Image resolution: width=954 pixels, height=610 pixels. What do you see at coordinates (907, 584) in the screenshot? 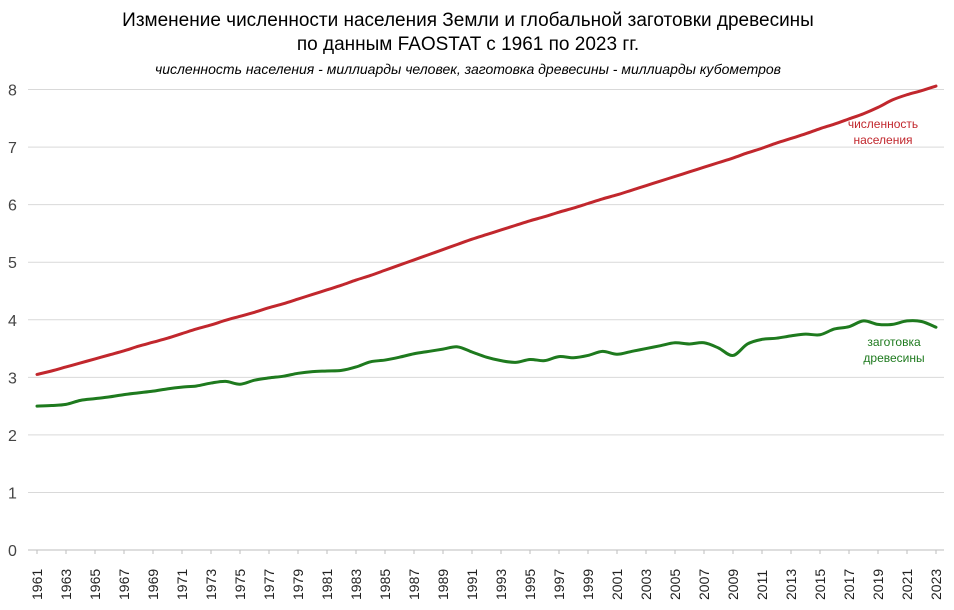
I see `x-tick-label: 2021` at bounding box center [907, 584].